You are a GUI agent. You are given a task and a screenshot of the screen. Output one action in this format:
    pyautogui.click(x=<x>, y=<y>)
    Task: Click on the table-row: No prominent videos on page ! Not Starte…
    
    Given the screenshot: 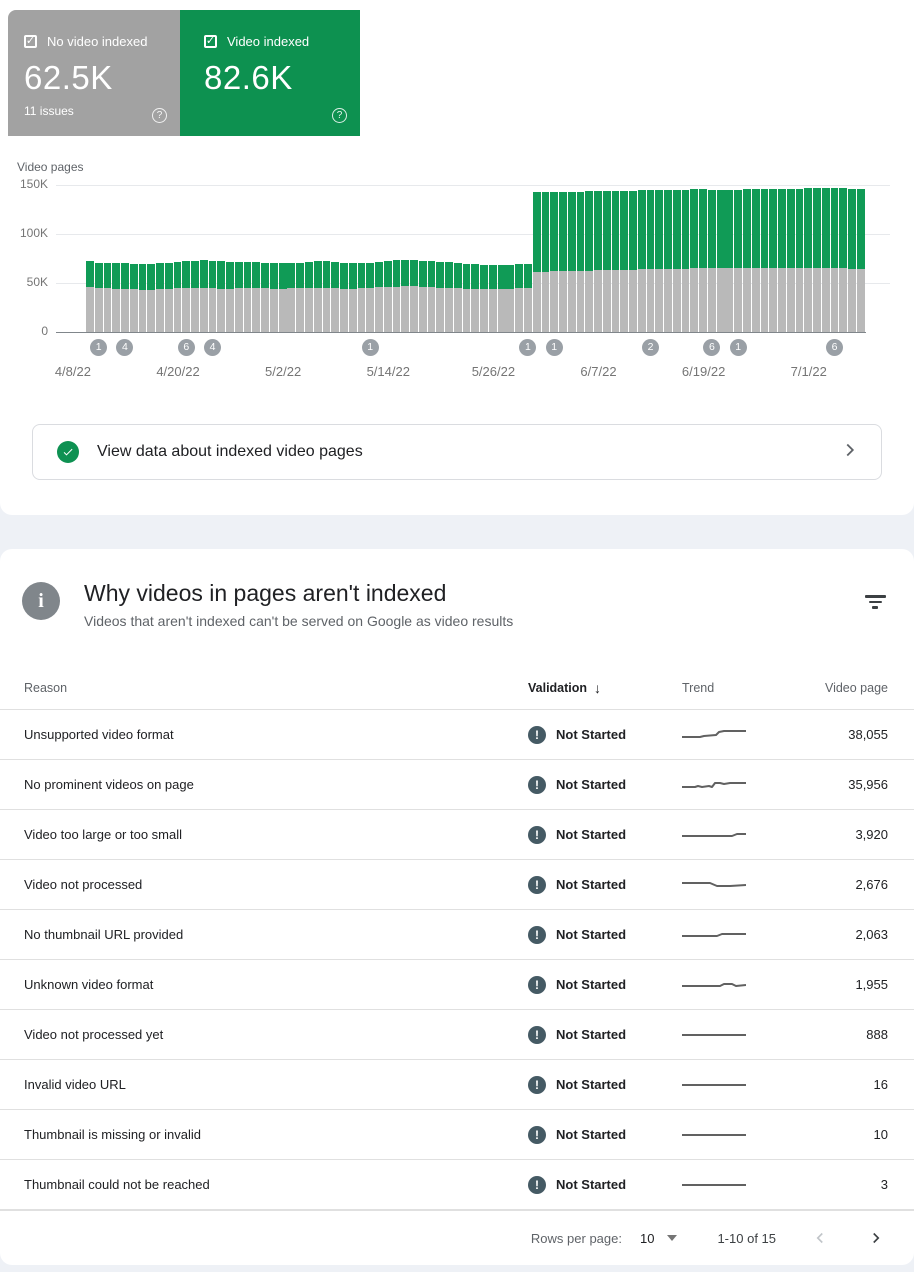 What is the action you would take?
    pyautogui.click(x=457, y=785)
    